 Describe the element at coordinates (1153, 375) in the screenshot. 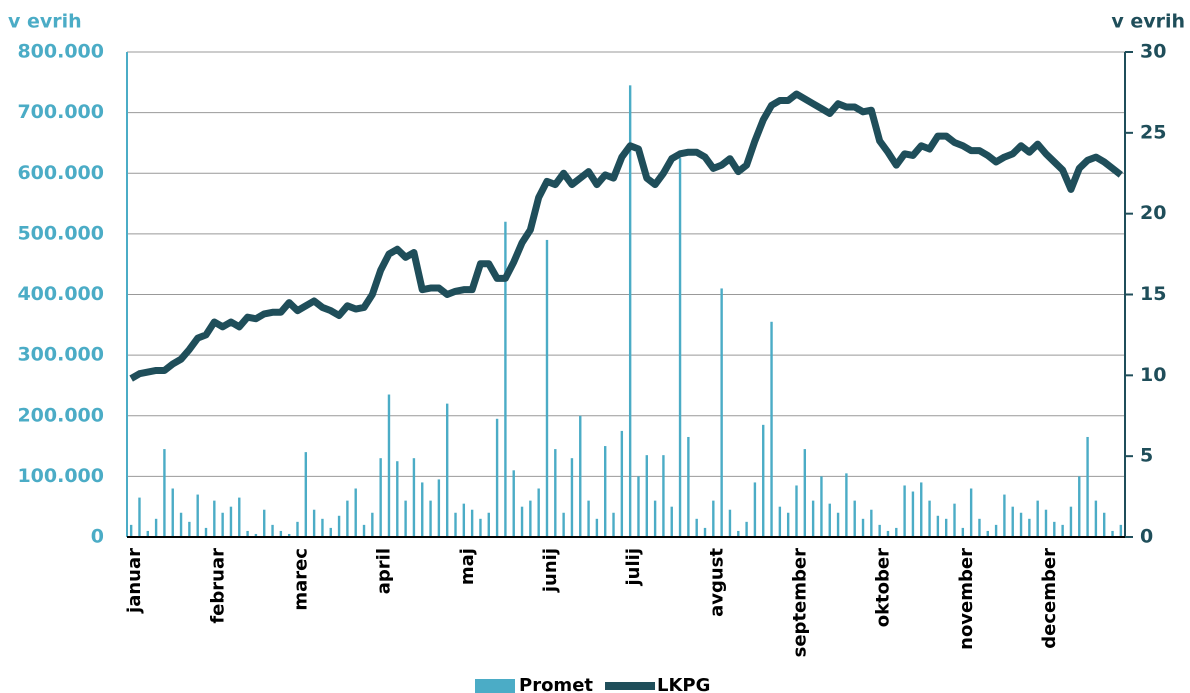

I see `y2-tick-label: 10` at that location.